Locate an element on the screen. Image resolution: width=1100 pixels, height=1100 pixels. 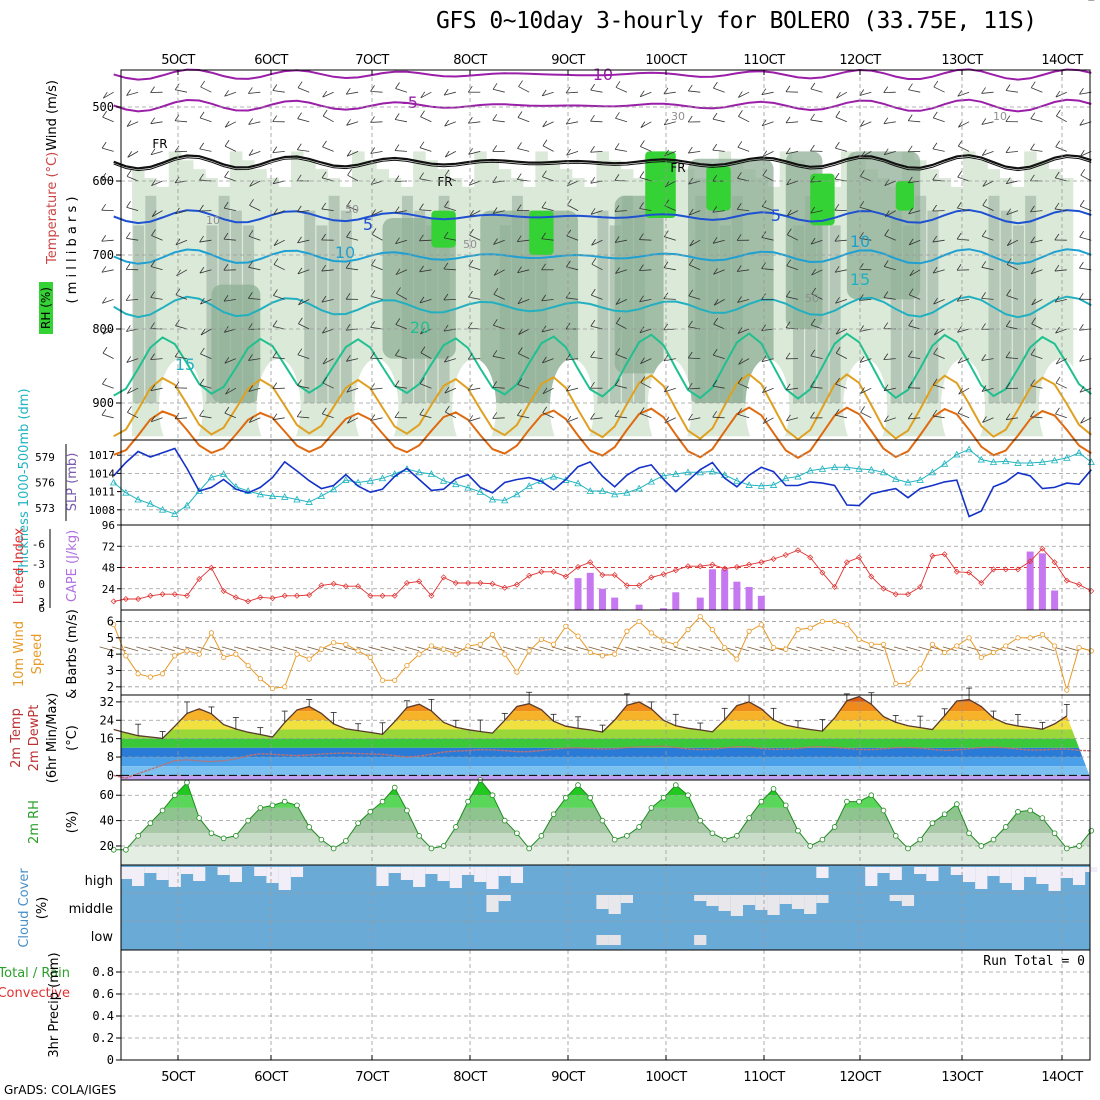
isotherm-freezing-outline is located at coordinates (602, 164).